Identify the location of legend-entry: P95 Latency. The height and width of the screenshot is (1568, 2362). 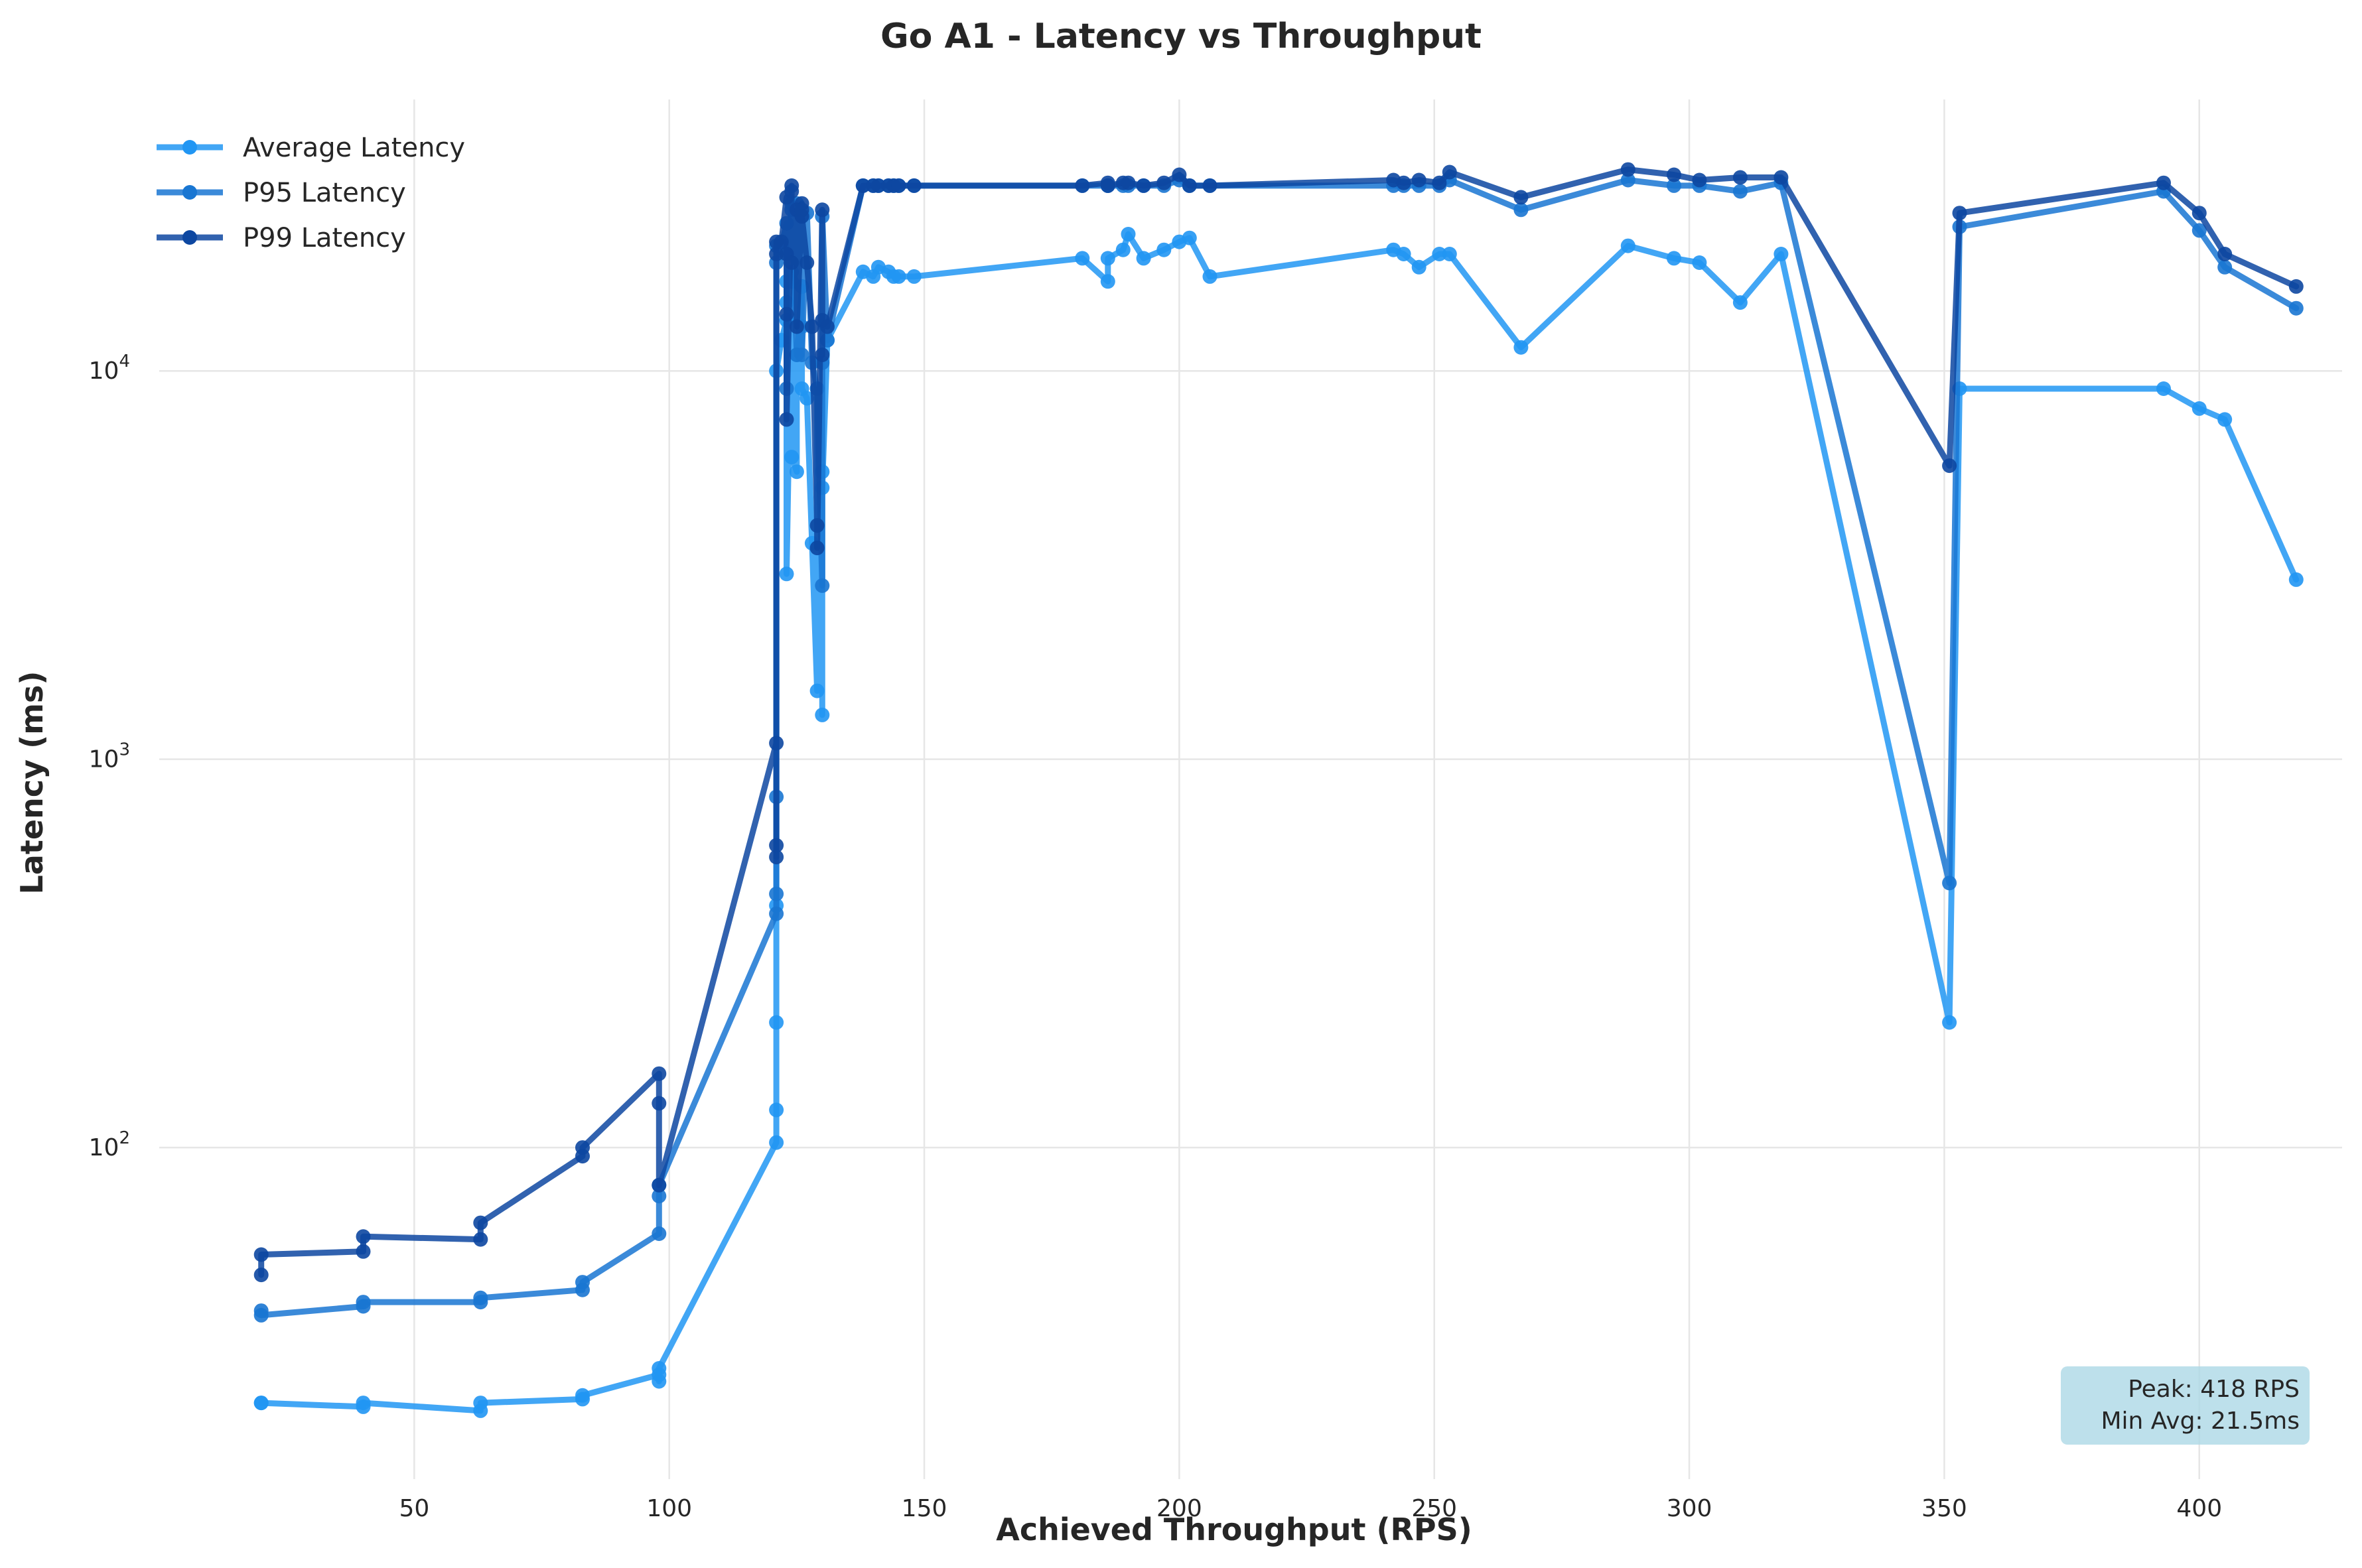
(281, 193).